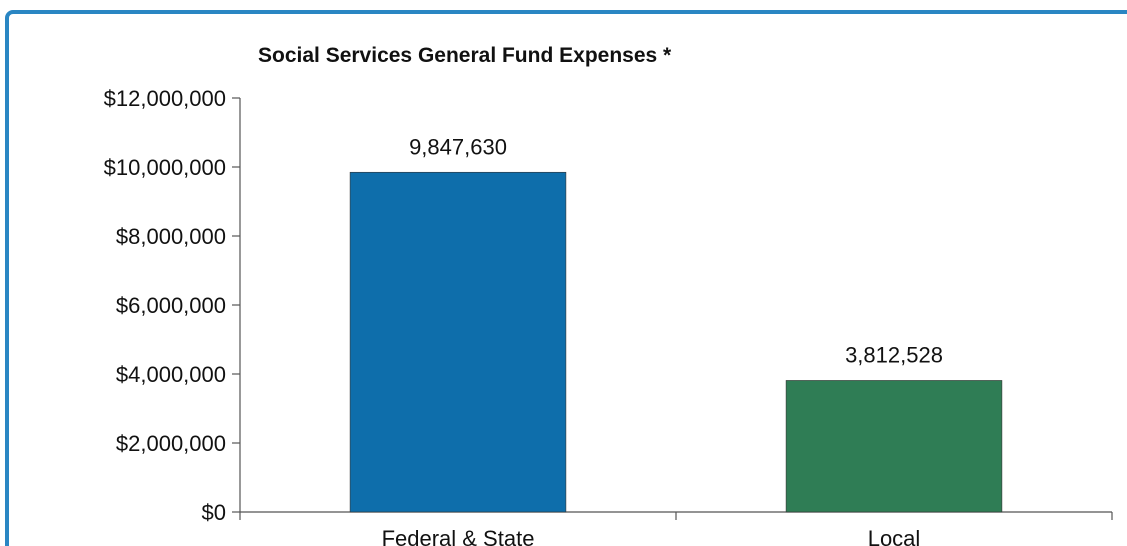  What do you see at coordinates (651, 536) in the screenshot?
I see `x-tick-labels: Federal & State Local` at bounding box center [651, 536].